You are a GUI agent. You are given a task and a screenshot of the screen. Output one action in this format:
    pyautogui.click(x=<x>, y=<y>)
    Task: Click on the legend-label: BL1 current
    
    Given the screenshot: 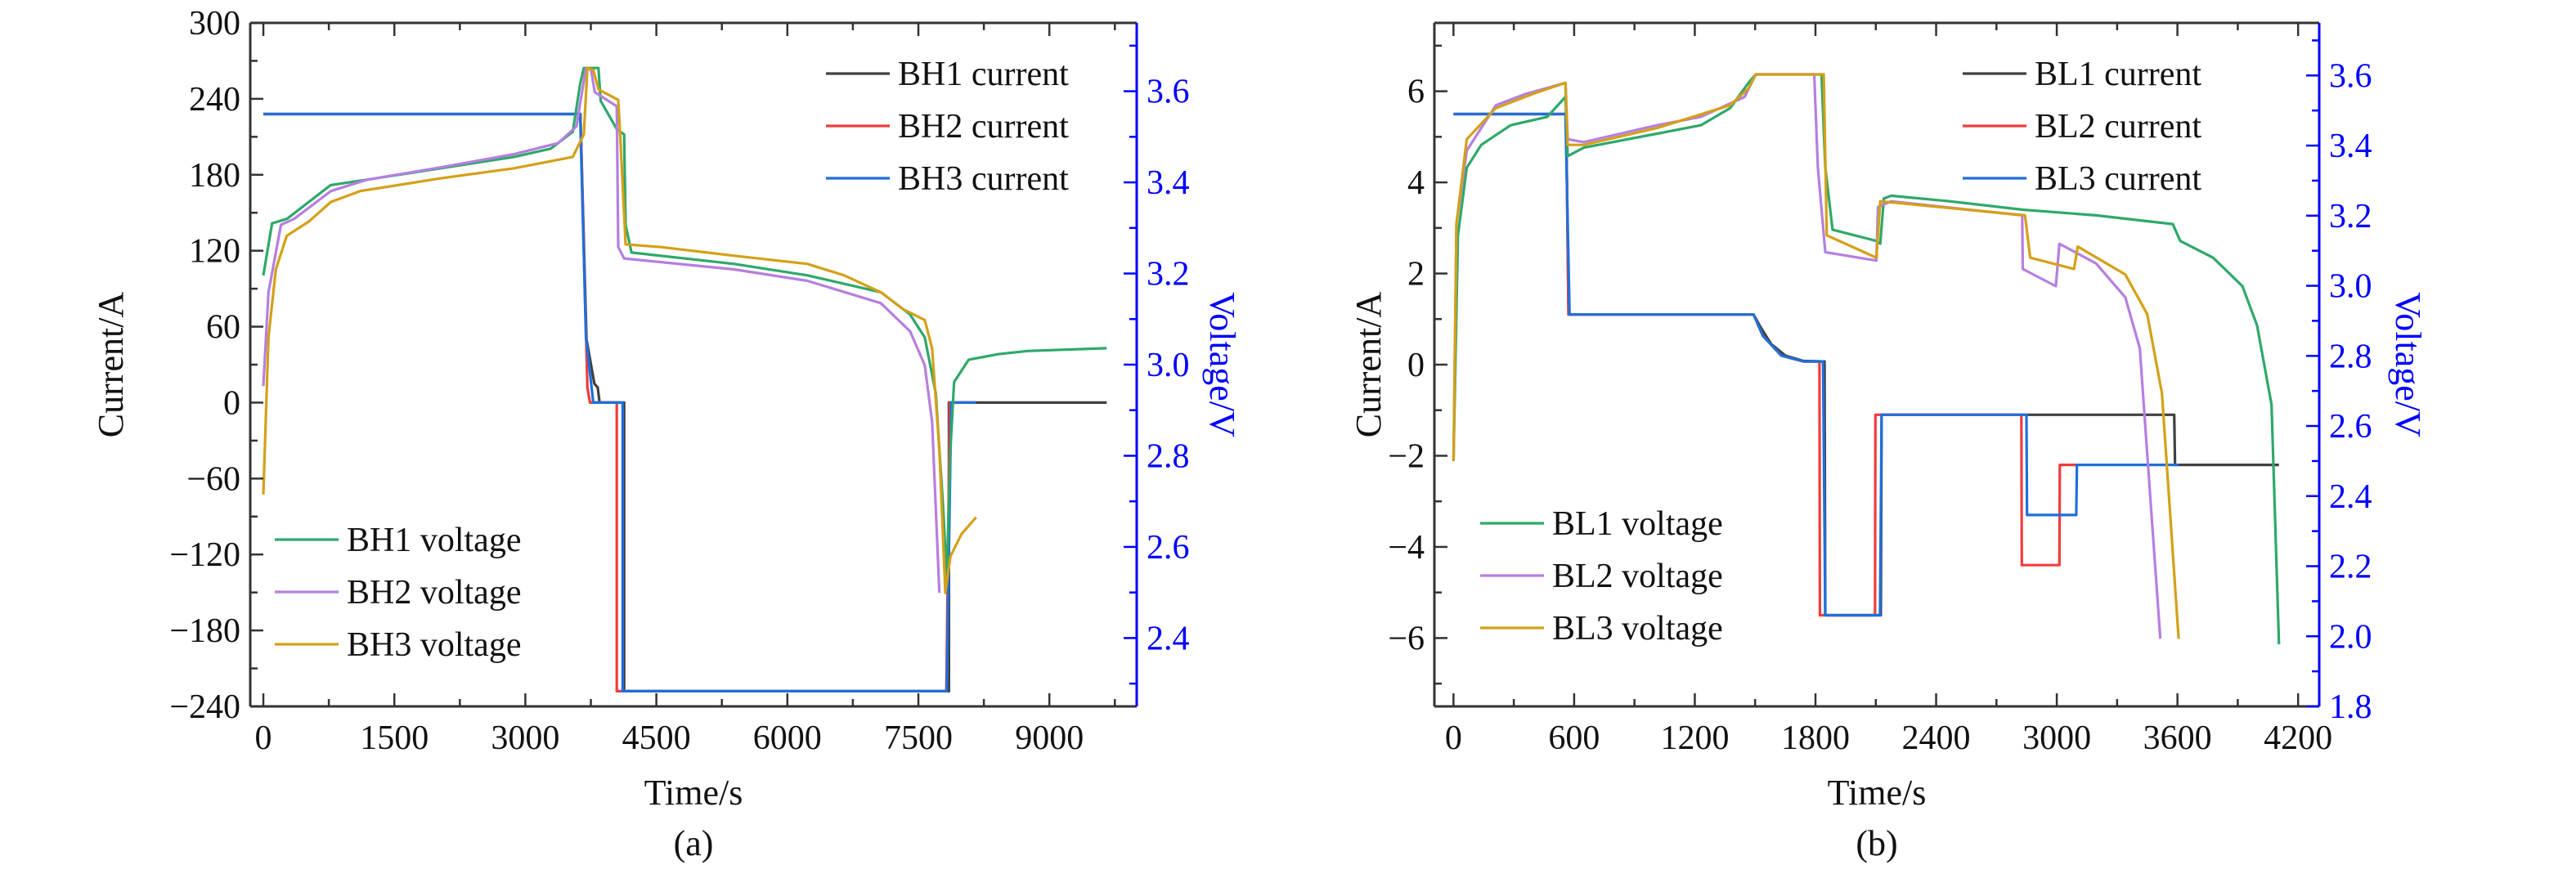 What is the action you would take?
    pyautogui.click(x=2118, y=74)
    